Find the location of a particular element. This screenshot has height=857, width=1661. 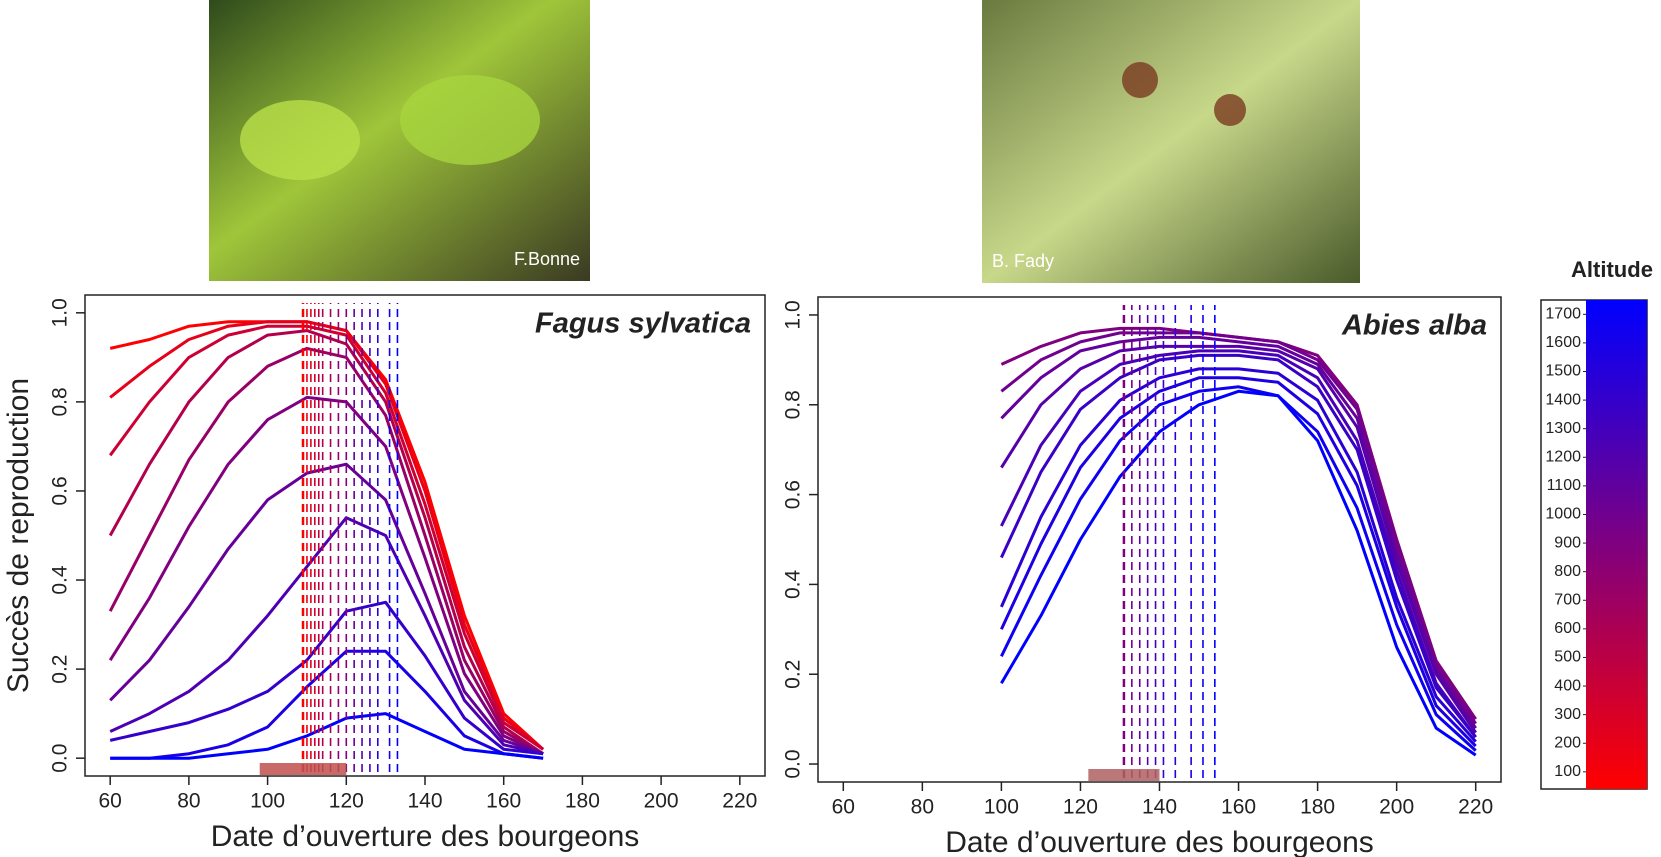

colorbar-tick-label: 300 is located at coordinates (1567, 714).